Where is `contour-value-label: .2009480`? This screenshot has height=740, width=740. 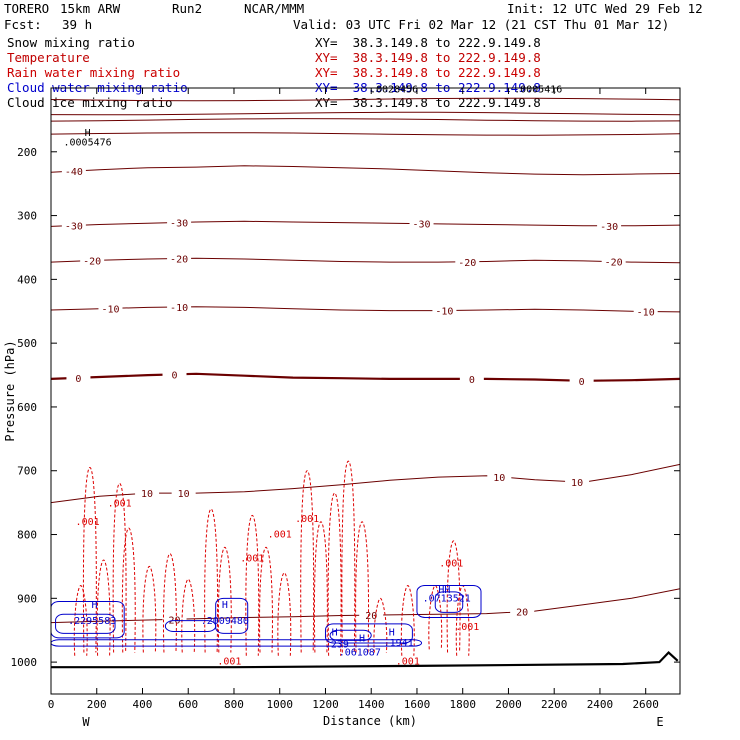
contour-value-label: .2009480 is located at coordinates (225, 621).